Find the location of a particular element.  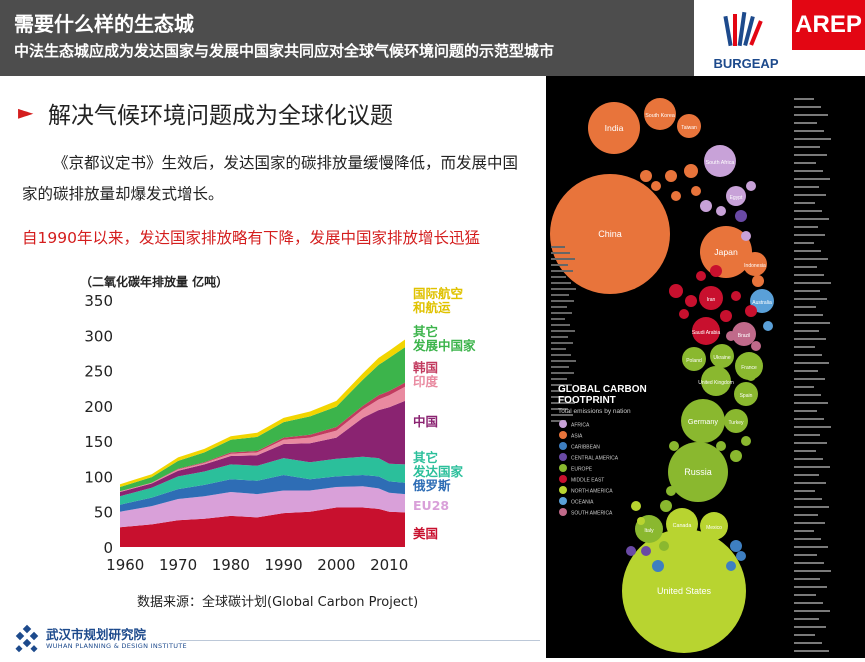

header-bar is located at coordinates (347, 38).